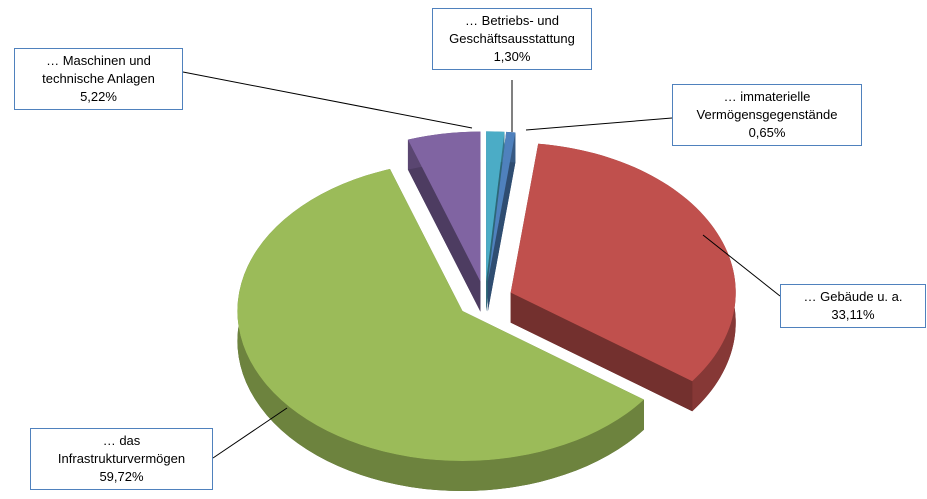 The image size is (927, 499). Describe the element at coordinates (767, 105) in the screenshot. I see `category-label: … immaterielle Vermögensgegenstände` at that location.